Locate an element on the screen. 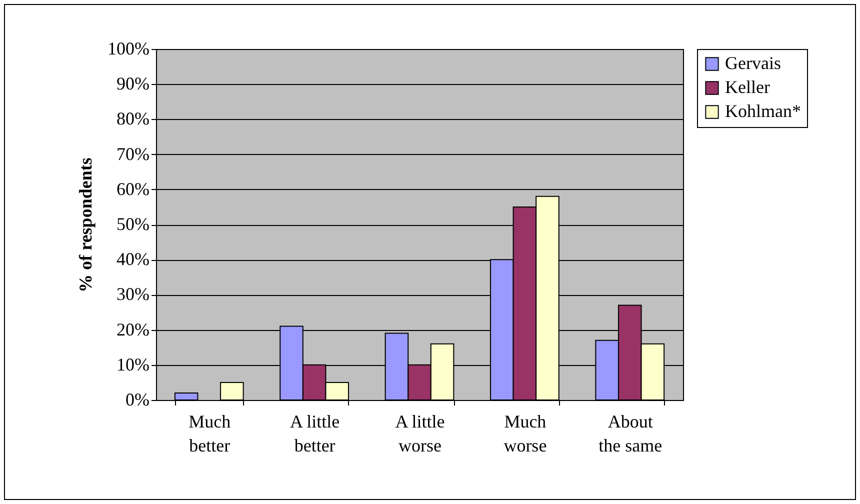  legend-label: Kohlman* is located at coordinates (763, 111).